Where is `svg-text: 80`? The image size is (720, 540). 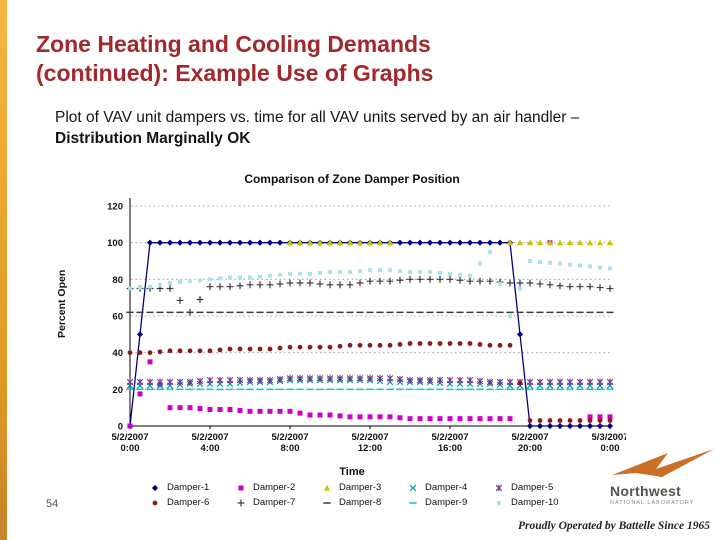 svg-text: 80 is located at coordinates (117, 280).